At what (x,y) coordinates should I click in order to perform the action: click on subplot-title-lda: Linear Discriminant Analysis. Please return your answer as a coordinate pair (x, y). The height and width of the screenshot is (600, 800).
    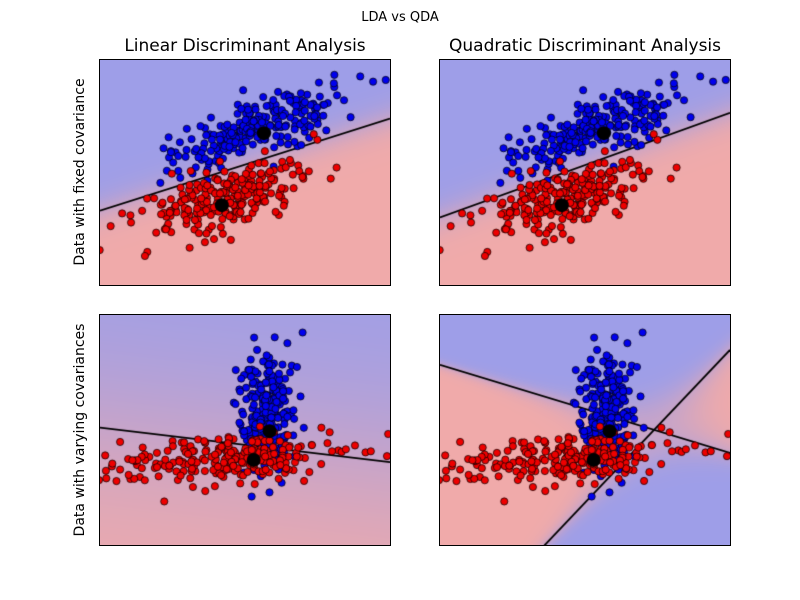
    Looking at the image, I should click on (245, 46).